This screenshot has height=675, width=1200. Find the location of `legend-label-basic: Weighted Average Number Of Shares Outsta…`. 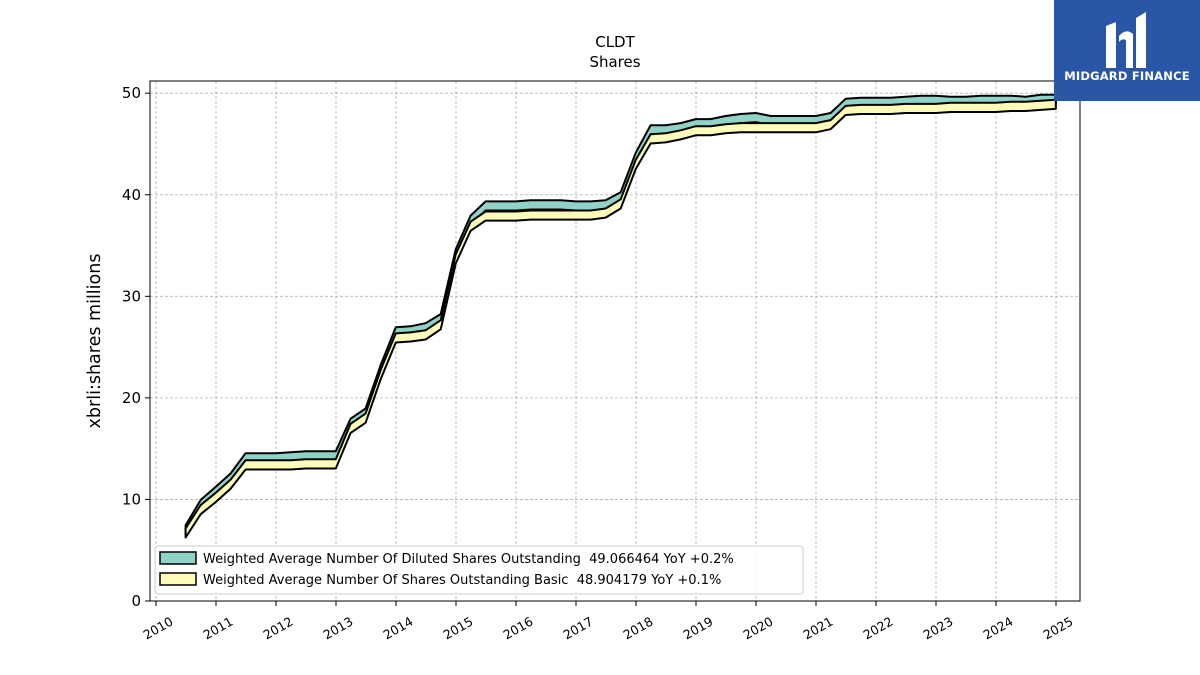

legend-label-basic: Weighted Average Number Of Shares Outsta… is located at coordinates (462, 580).